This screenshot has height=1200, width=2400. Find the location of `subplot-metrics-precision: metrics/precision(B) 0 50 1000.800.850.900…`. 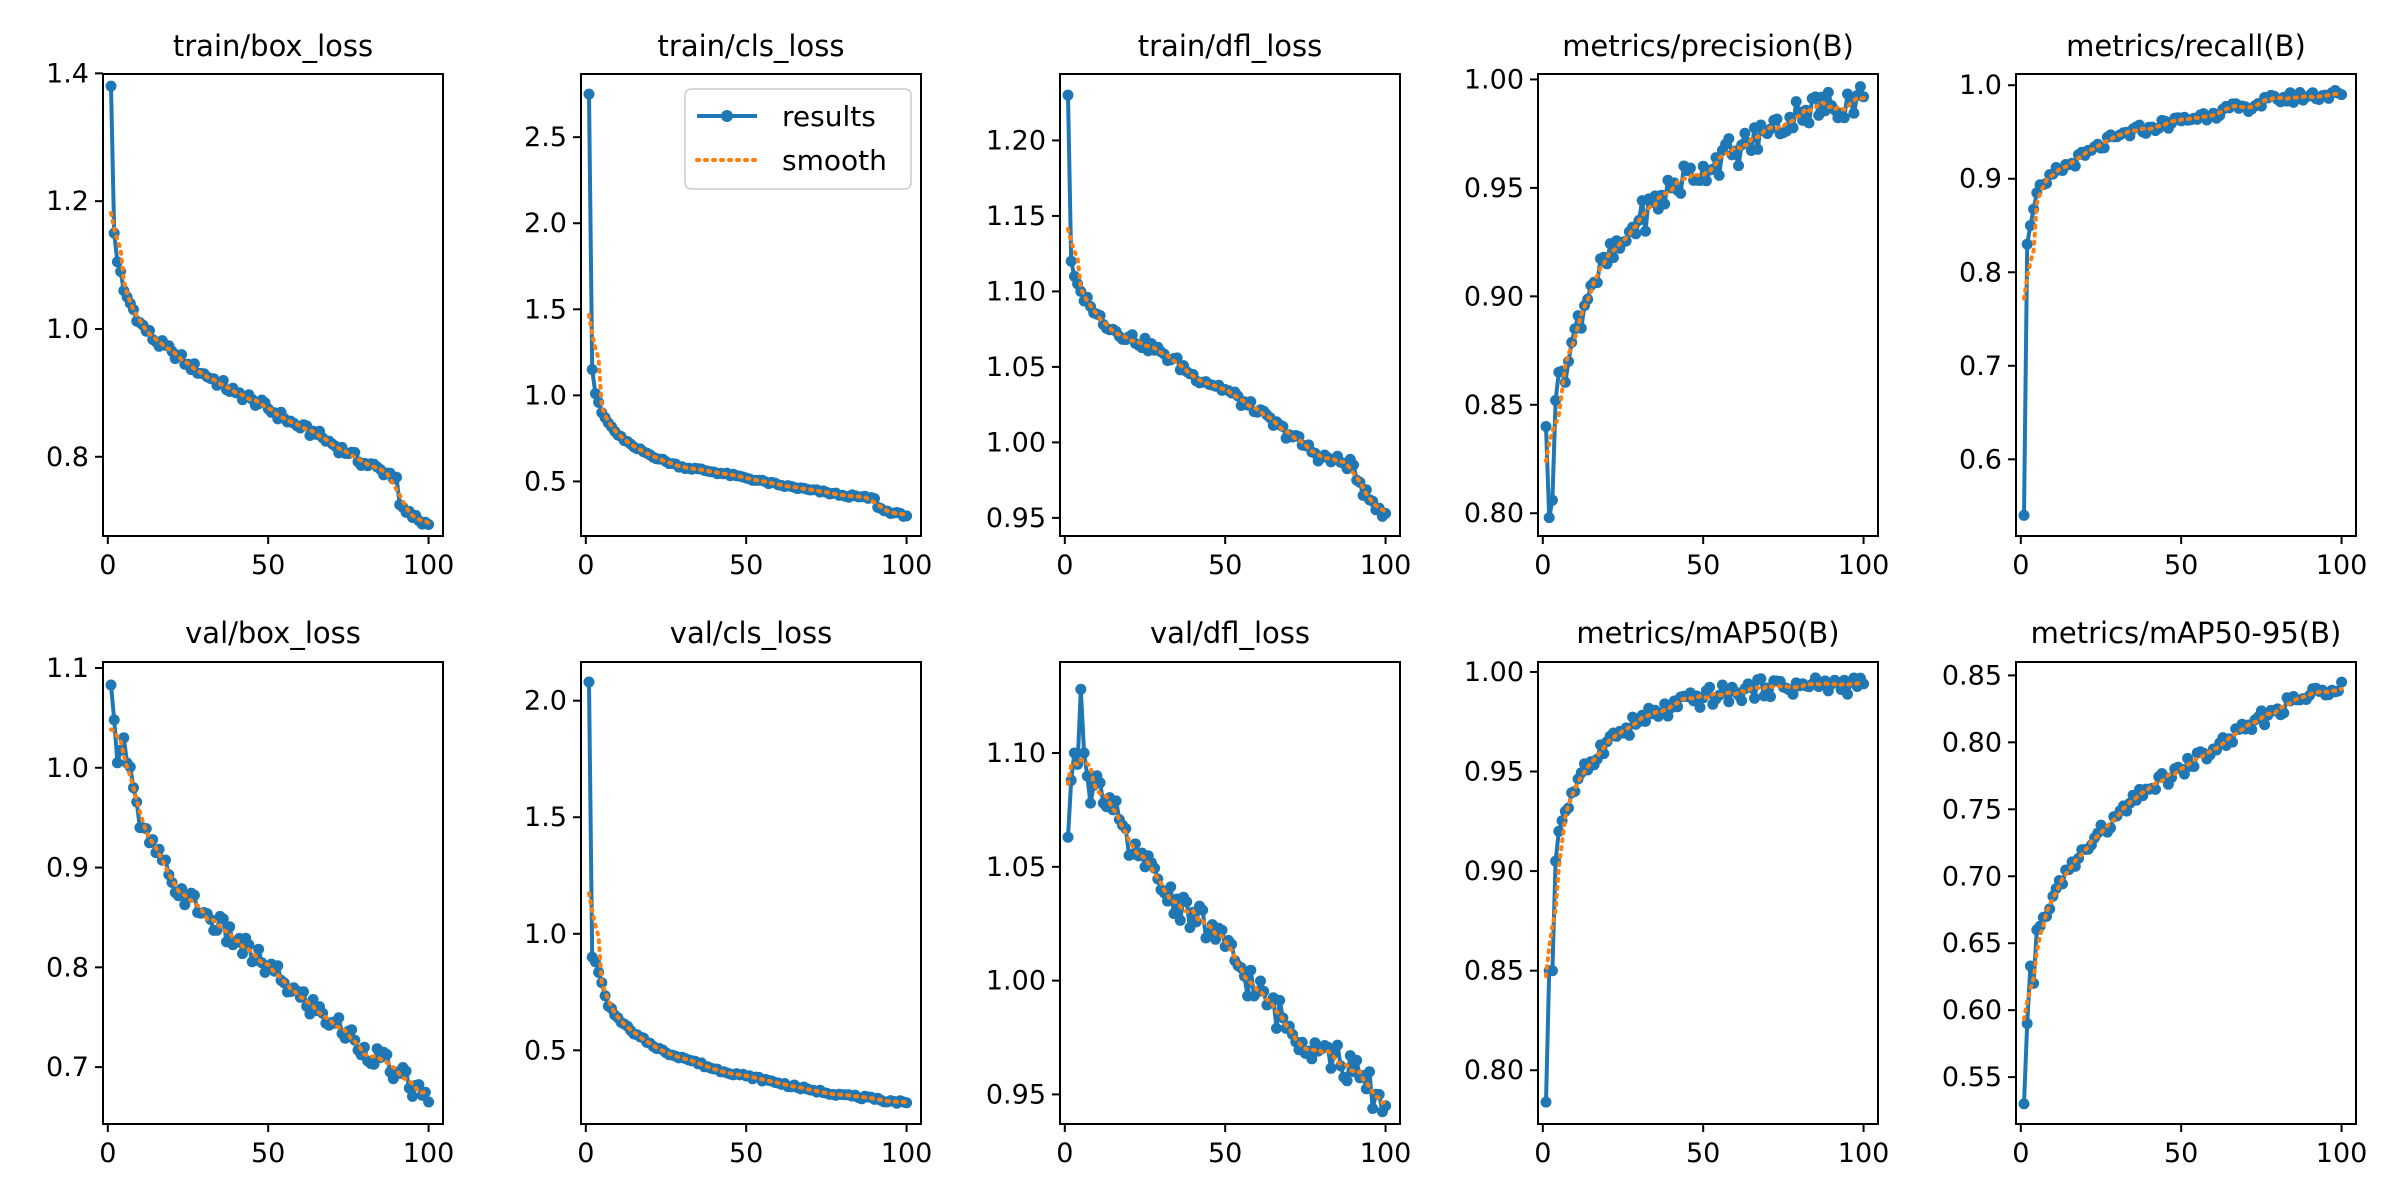

subplot-metrics-precision: metrics/precision(B) 0 50 1000.800.850.900… is located at coordinates (1676, 305).